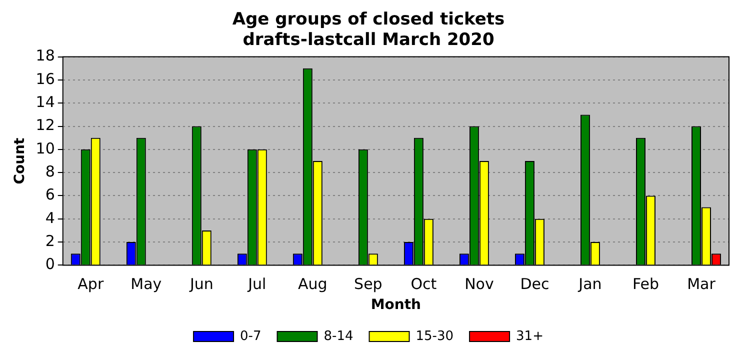 The height and width of the screenshot is (361, 741). Describe the element at coordinates (368, 284) in the screenshot. I see `x-tick-label: Sep` at that location.